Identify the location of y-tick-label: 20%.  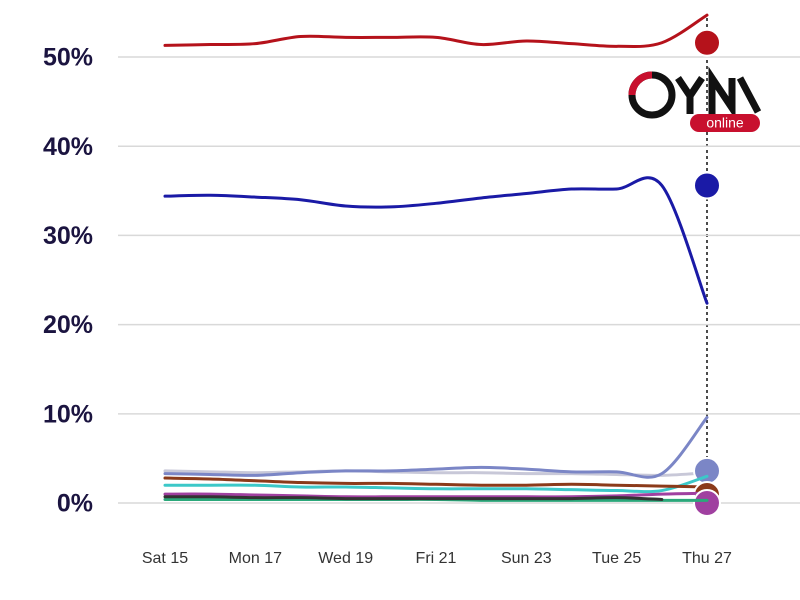
(68, 325).